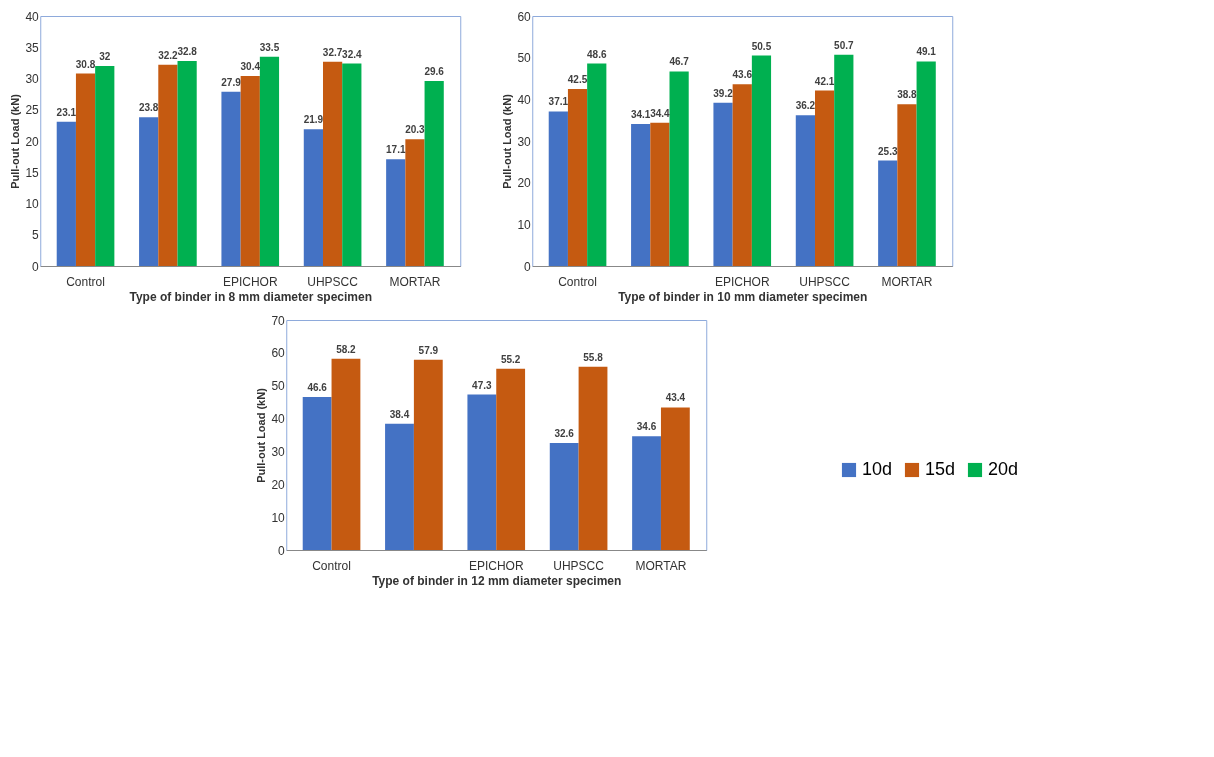  Describe the element at coordinates (317, 387) in the screenshot. I see `data-label: 46.6` at that location.